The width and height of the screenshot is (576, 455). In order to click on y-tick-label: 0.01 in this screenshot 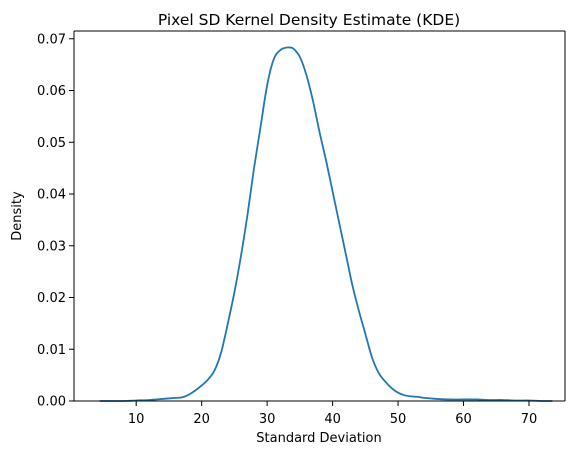, I will do `click(51, 350)`.